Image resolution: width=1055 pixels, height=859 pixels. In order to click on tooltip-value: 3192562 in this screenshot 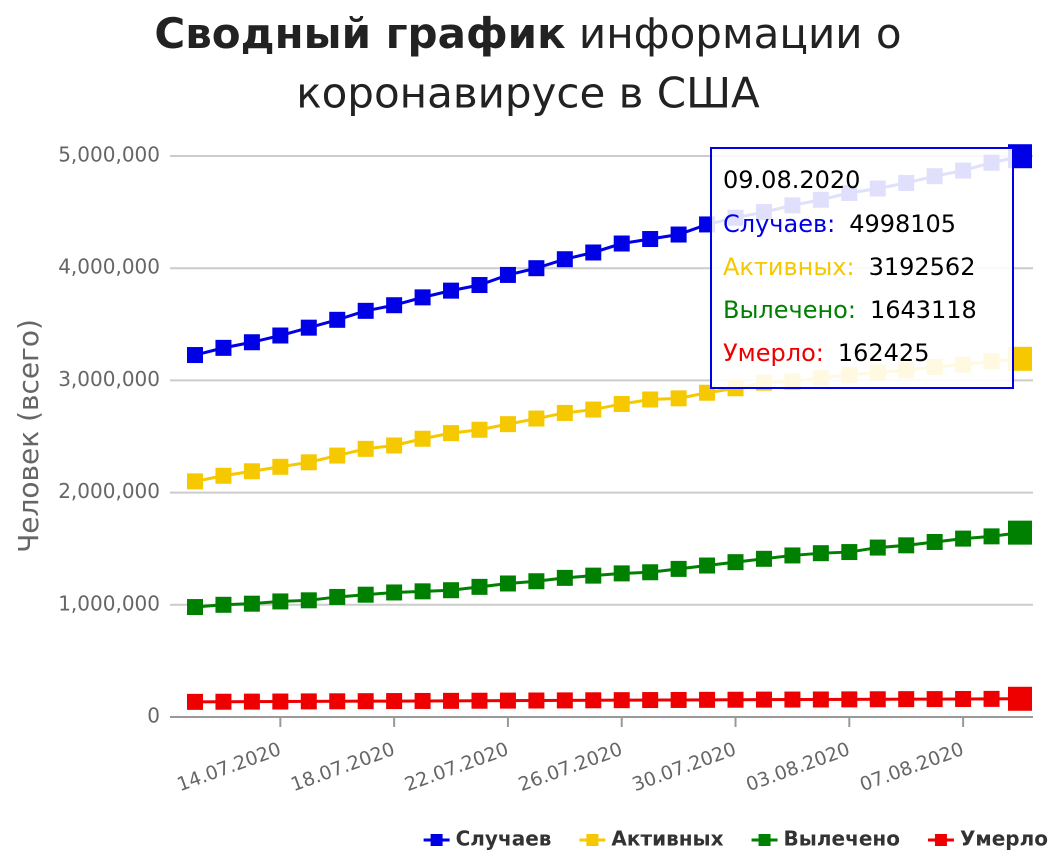, I will do `click(922, 267)`.